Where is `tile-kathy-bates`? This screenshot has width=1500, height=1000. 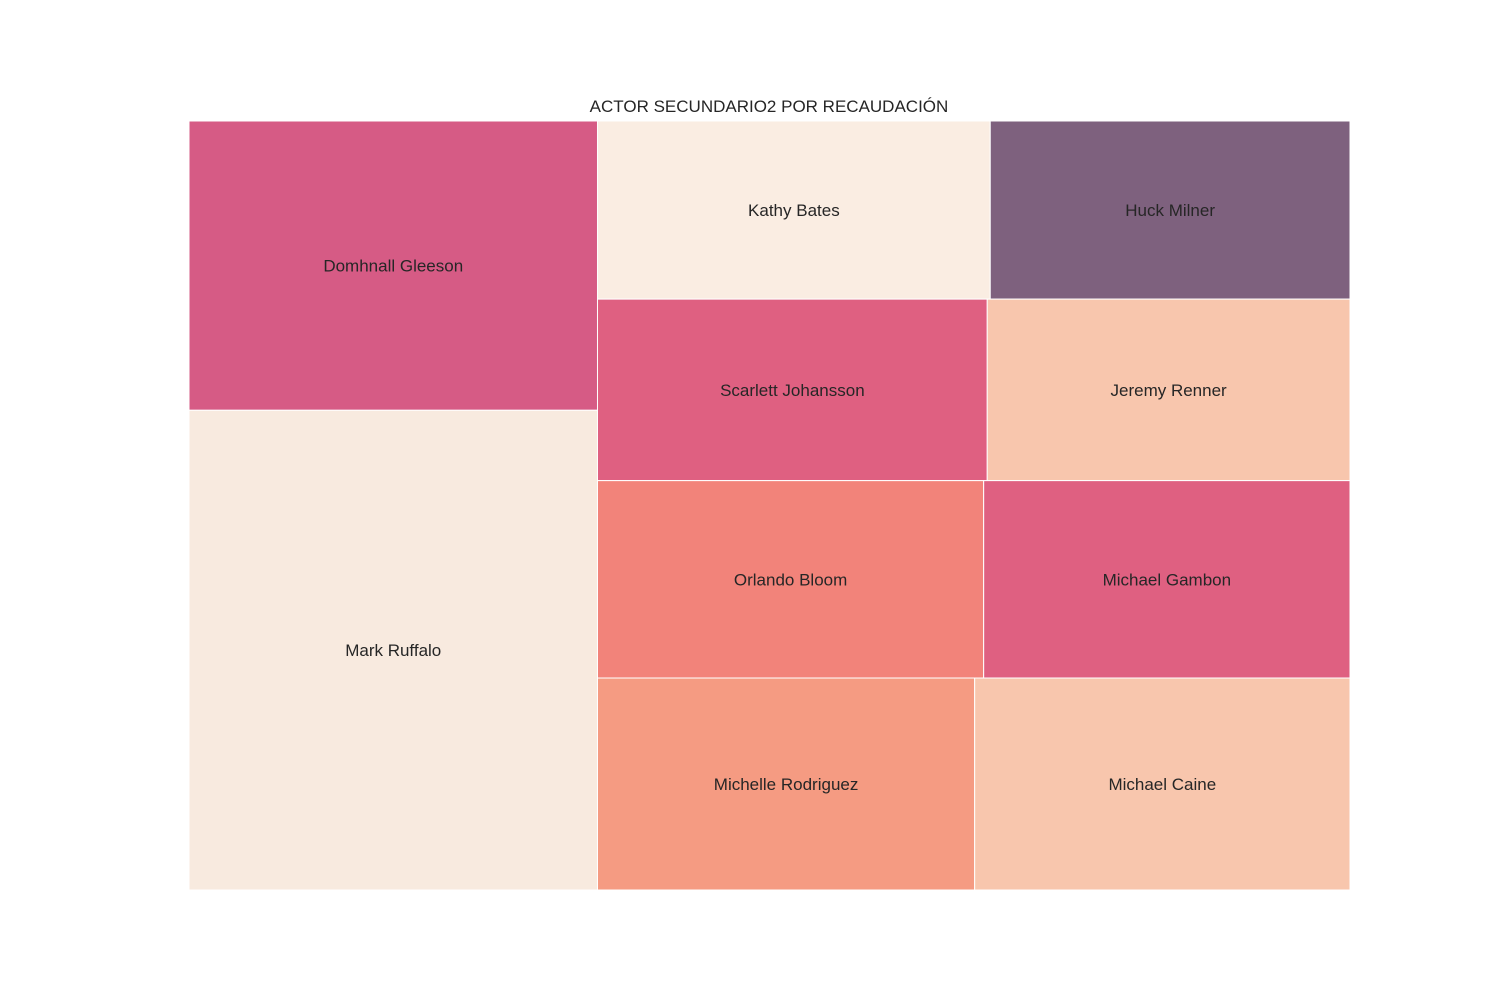
tile-kathy-bates is located at coordinates (793, 210).